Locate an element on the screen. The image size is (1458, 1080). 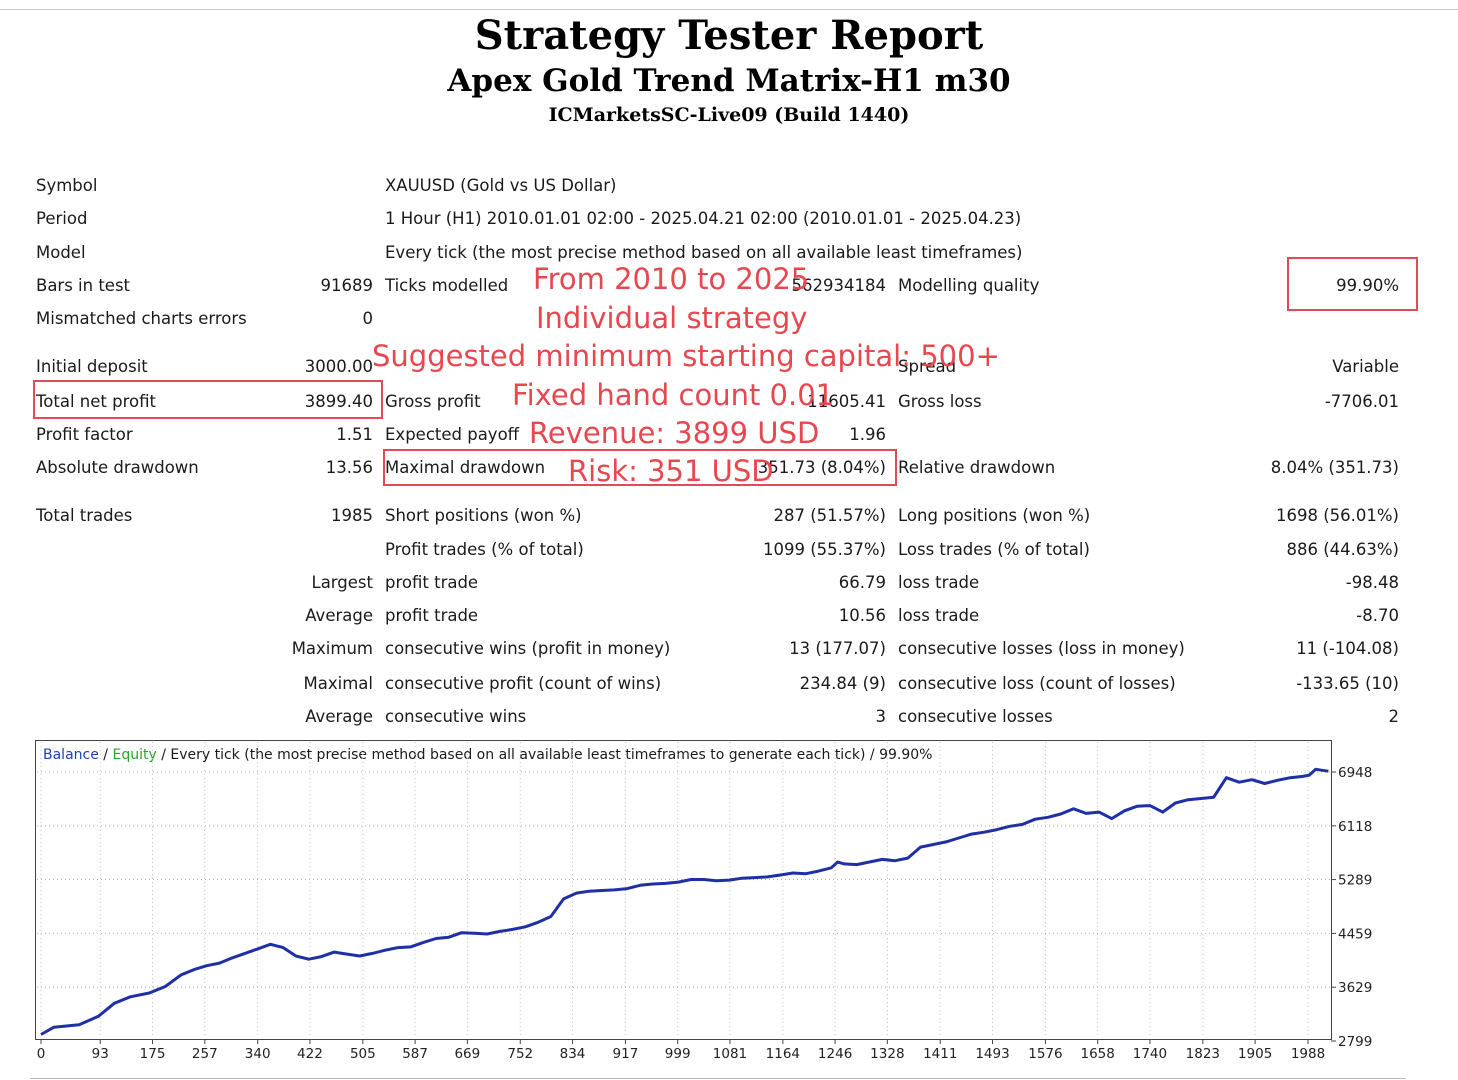
symbol-value: XAUUSD (Gold vs US Dollar) is located at coordinates (501, 185).